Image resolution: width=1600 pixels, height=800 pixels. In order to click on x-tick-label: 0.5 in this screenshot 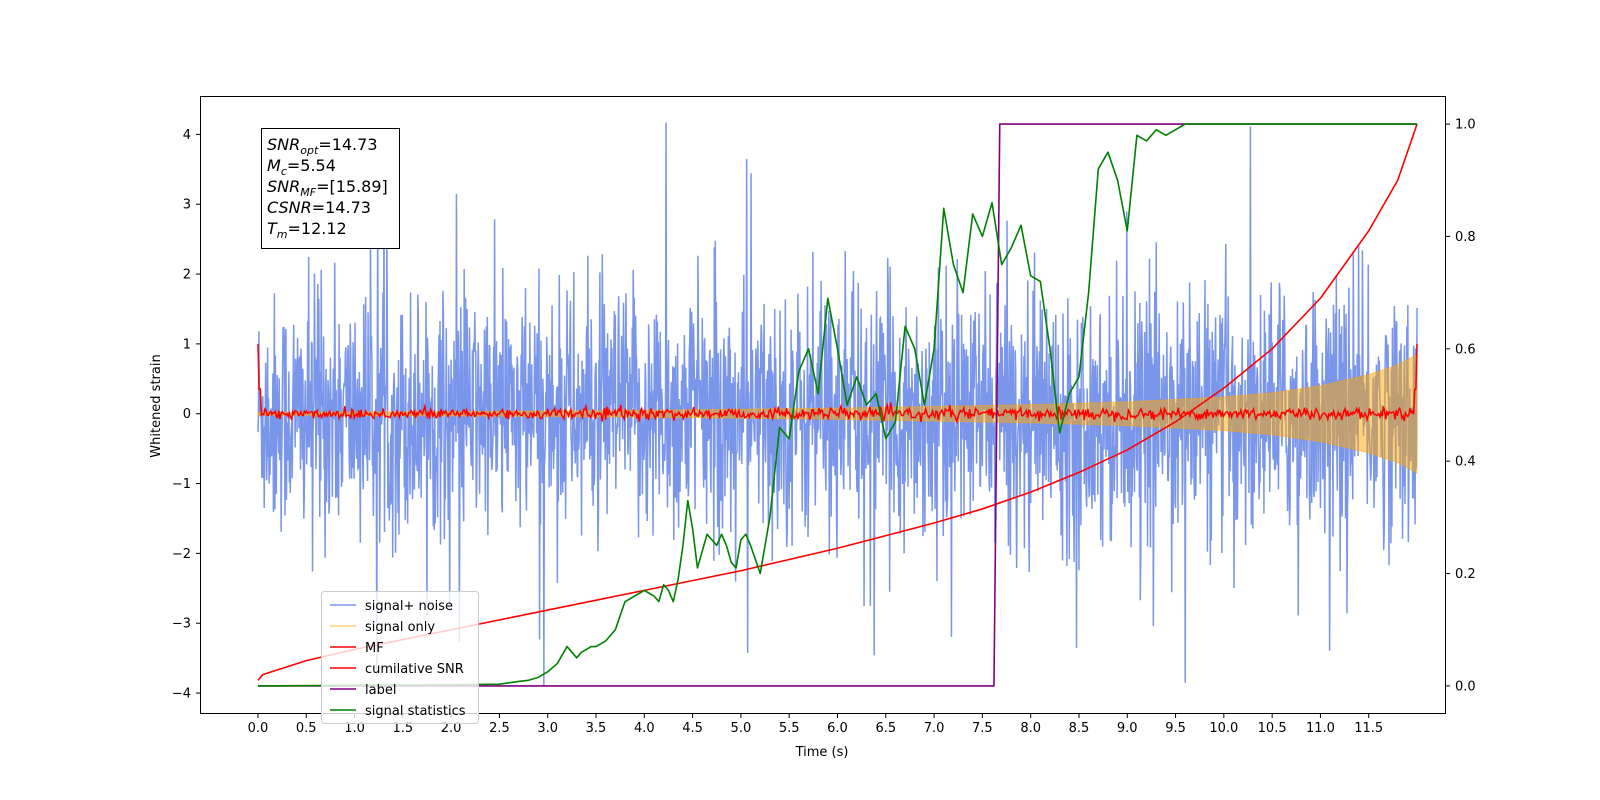, I will do `click(306, 728)`.